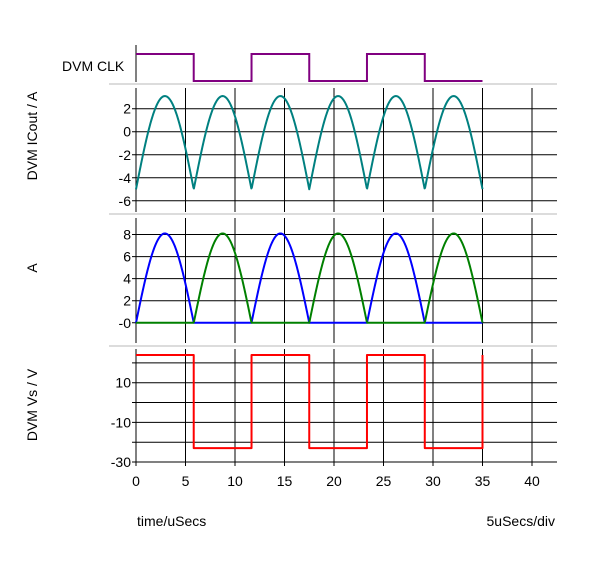 The width and height of the screenshot is (600, 563). Describe the element at coordinates (32, 135) in the screenshot. I see `icout-panel-ylabel: DVM ICout / A` at that location.